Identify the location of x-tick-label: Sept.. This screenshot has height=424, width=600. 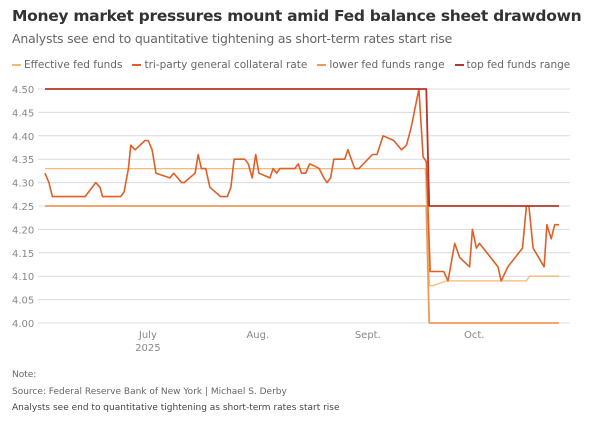
(368, 335).